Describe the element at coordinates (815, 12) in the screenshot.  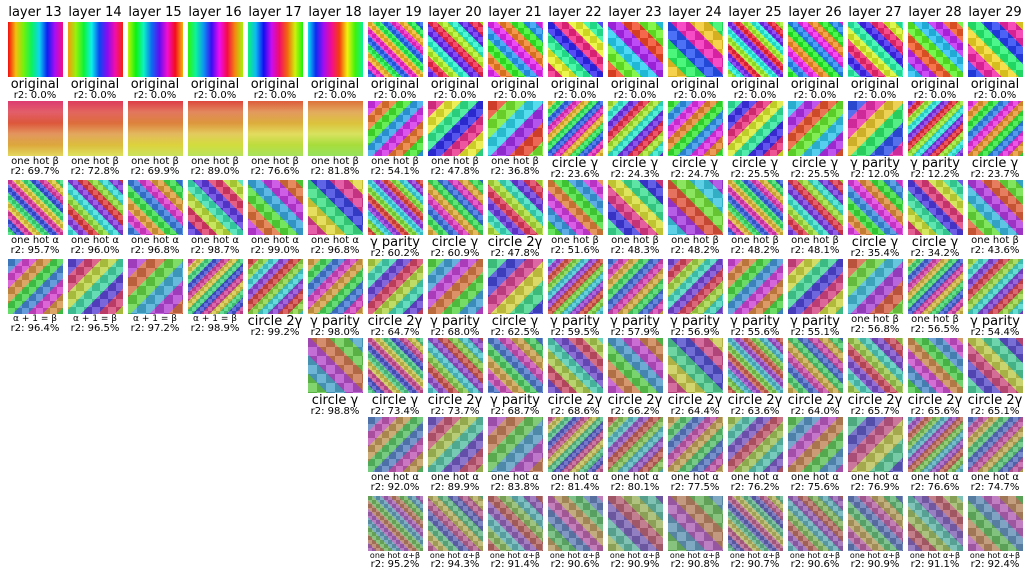
I see `column-title: layer 26` at that location.